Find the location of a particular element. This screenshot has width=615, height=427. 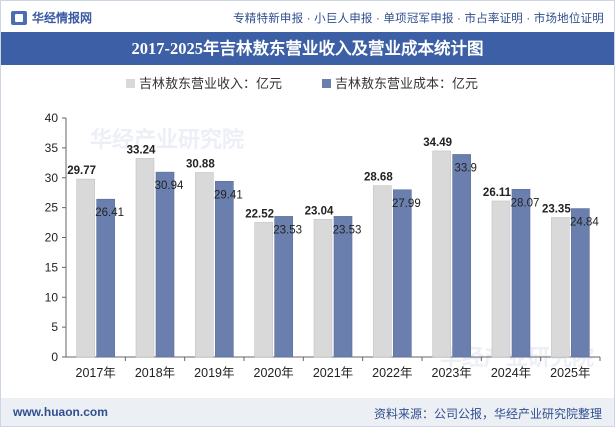

y-tick-label: 15 is located at coordinates (52, 267).